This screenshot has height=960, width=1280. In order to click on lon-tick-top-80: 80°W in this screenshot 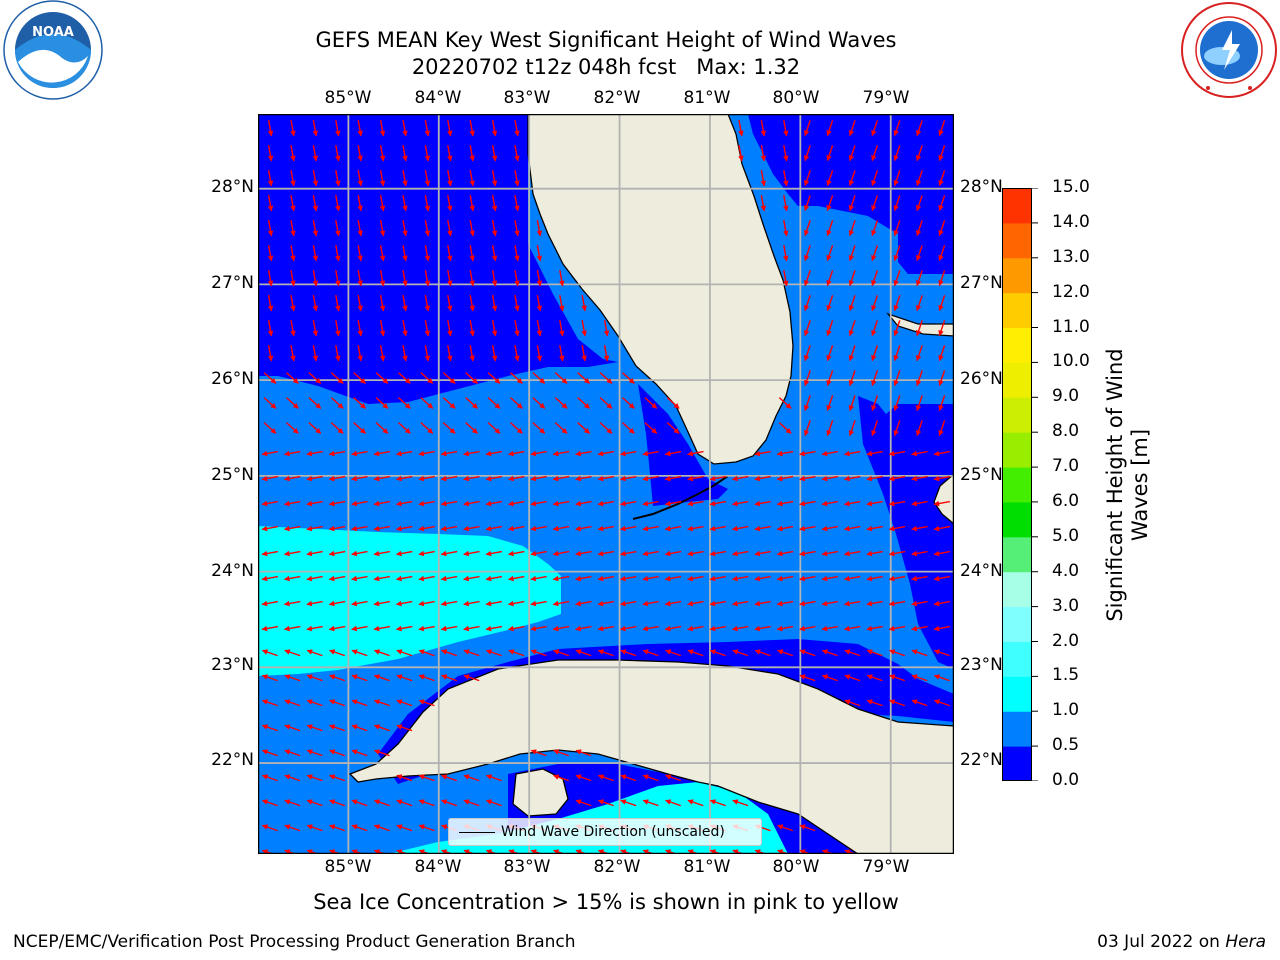, I will do `click(796, 98)`.